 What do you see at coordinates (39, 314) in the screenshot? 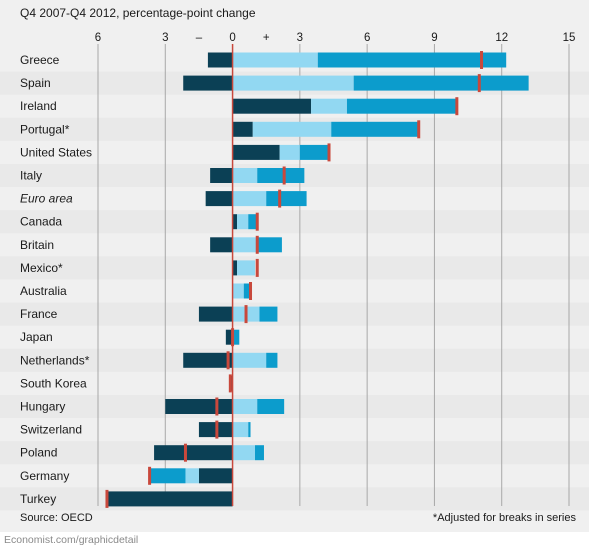
I see `category-label: France` at bounding box center [39, 314].